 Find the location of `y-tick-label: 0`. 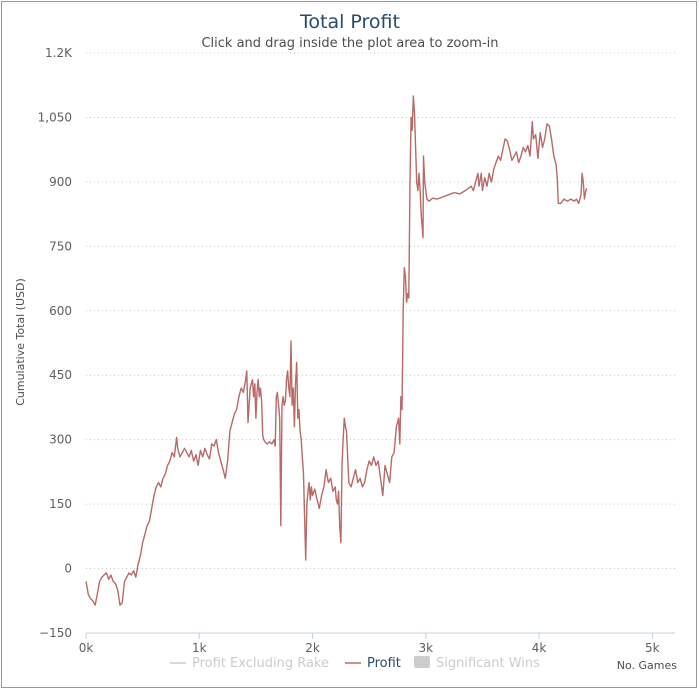

y-tick-label: 0 is located at coordinates (68, 569).